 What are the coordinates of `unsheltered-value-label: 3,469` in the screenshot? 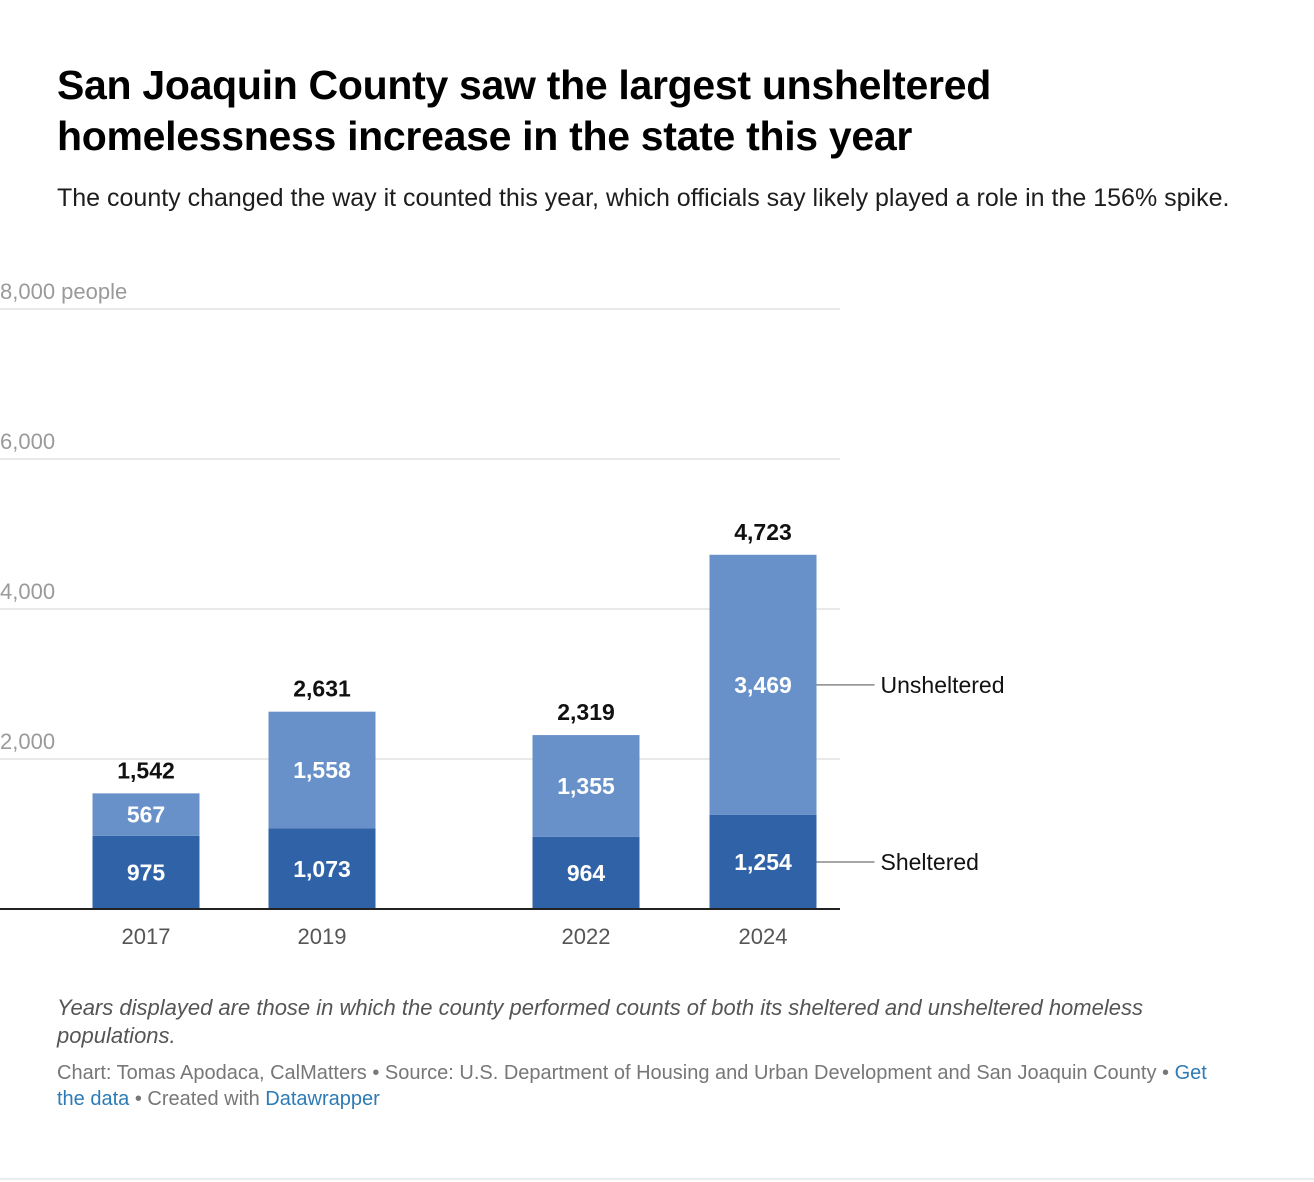 It's located at (763, 685).